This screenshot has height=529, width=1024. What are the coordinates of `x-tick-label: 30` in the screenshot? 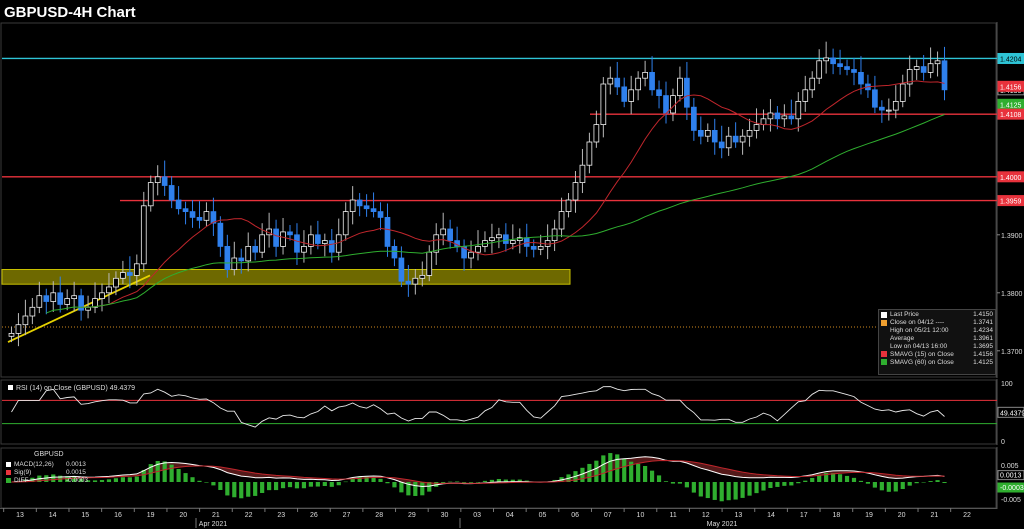 It's located at (445, 515).